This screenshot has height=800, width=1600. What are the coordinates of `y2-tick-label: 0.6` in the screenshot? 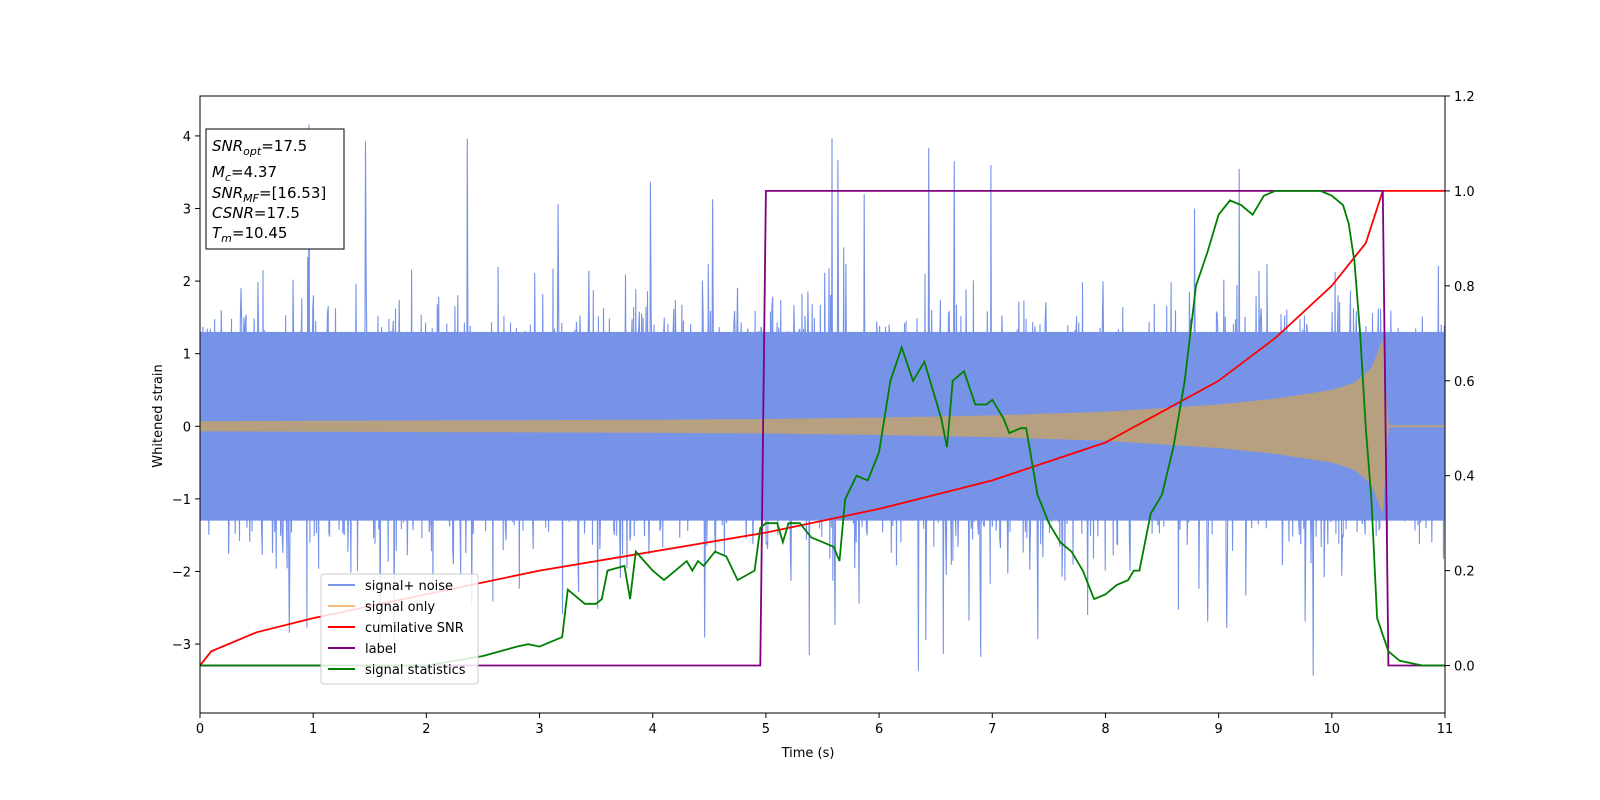 It's located at (1464, 382).